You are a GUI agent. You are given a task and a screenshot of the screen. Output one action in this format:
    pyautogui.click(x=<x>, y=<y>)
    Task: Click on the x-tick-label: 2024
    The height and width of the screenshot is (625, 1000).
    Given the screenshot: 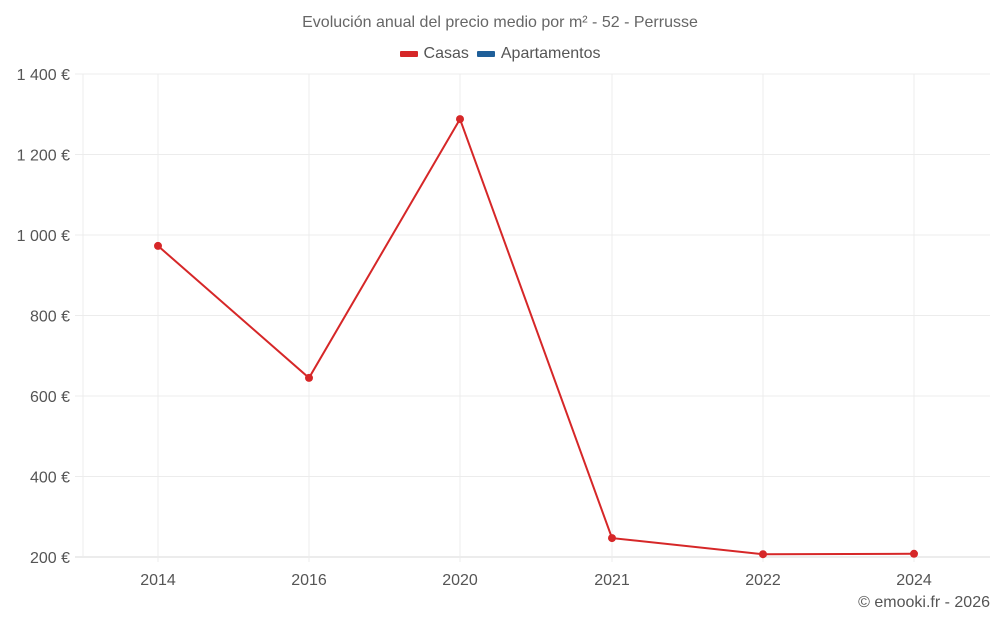 What is the action you would take?
    pyautogui.click(x=914, y=580)
    